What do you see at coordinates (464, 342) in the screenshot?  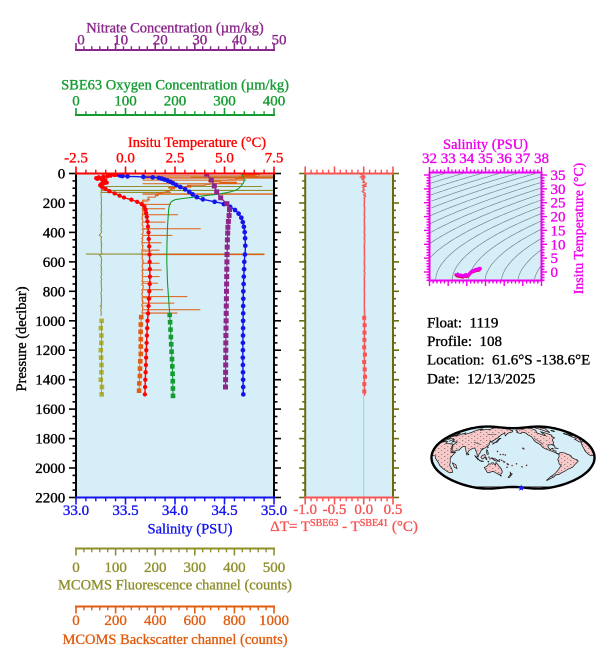 I see `svg-text: Profile: 108` at bounding box center [464, 342].